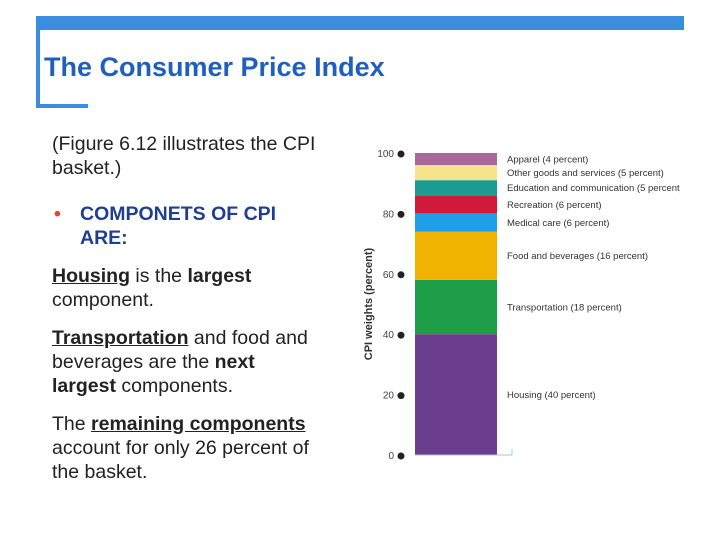 This screenshot has width=720, height=540. Describe the element at coordinates (585, 173) in the screenshot. I see `segment-label: Other goods and services (5 percent)` at that location.